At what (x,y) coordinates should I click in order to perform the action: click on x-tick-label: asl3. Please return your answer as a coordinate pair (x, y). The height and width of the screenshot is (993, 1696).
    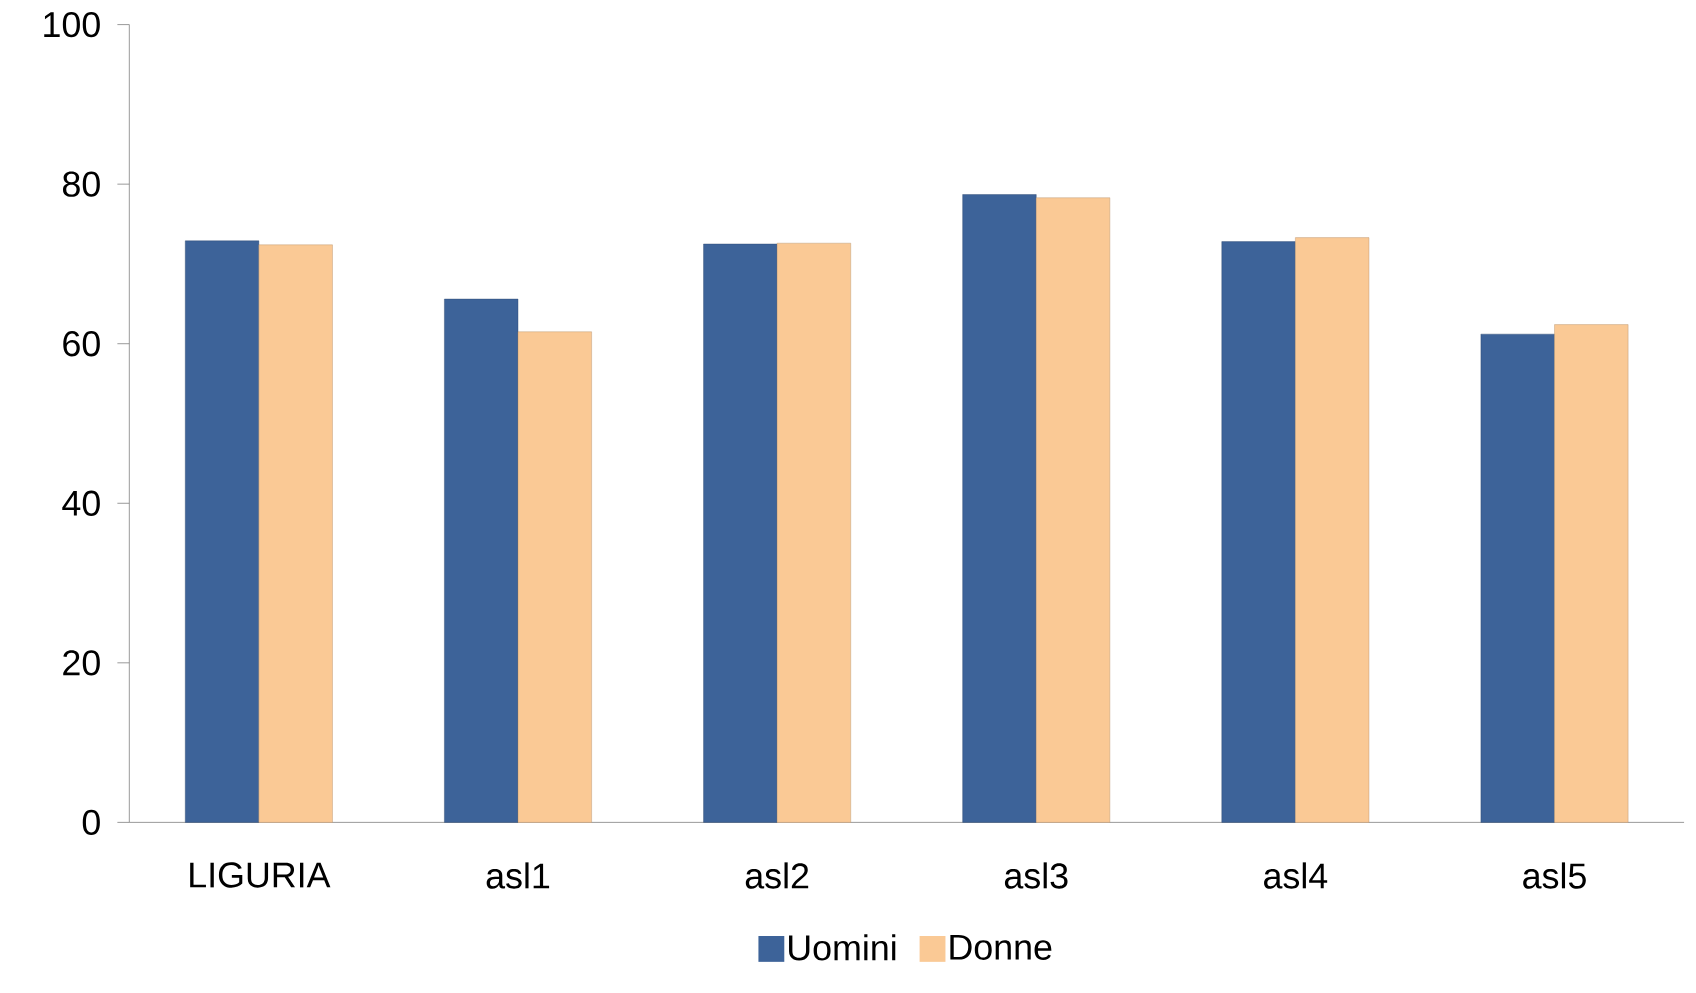
    Looking at the image, I should click on (1036, 875).